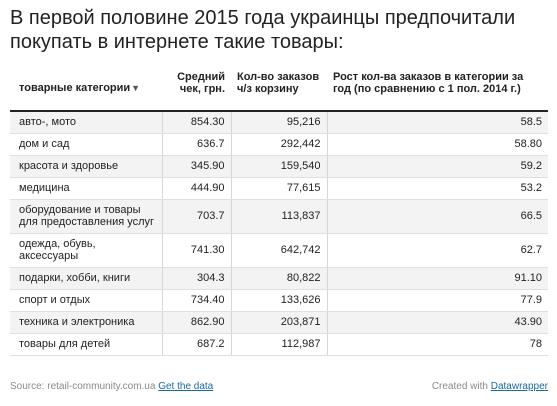 This screenshot has width=557, height=406. Describe the element at coordinates (437, 250) in the screenshot. I see `cell-growth: 62.7` at that location.